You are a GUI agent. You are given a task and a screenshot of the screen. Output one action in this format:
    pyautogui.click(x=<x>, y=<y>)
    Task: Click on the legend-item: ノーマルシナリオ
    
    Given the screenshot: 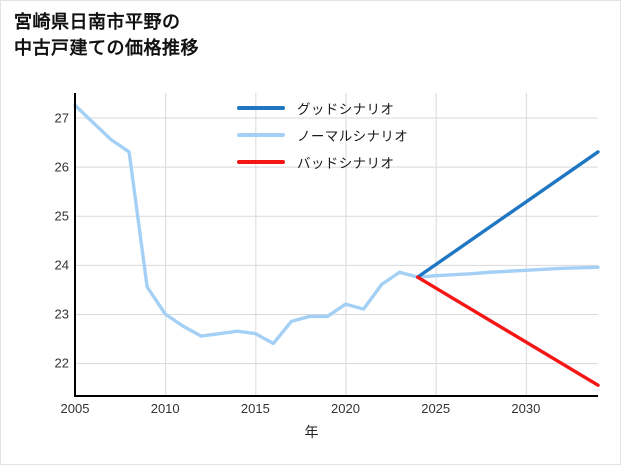 What is the action you would take?
    pyautogui.click(x=322, y=134)
    